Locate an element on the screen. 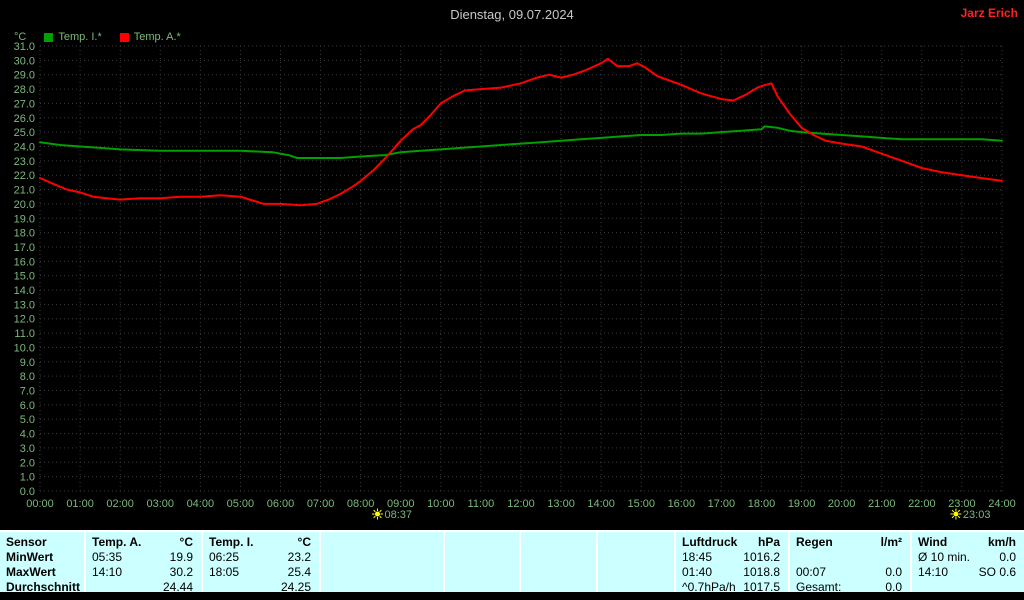 The width and height of the screenshot is (1024, 600). max-value: 30.2 is located at coordinates (181, 571).